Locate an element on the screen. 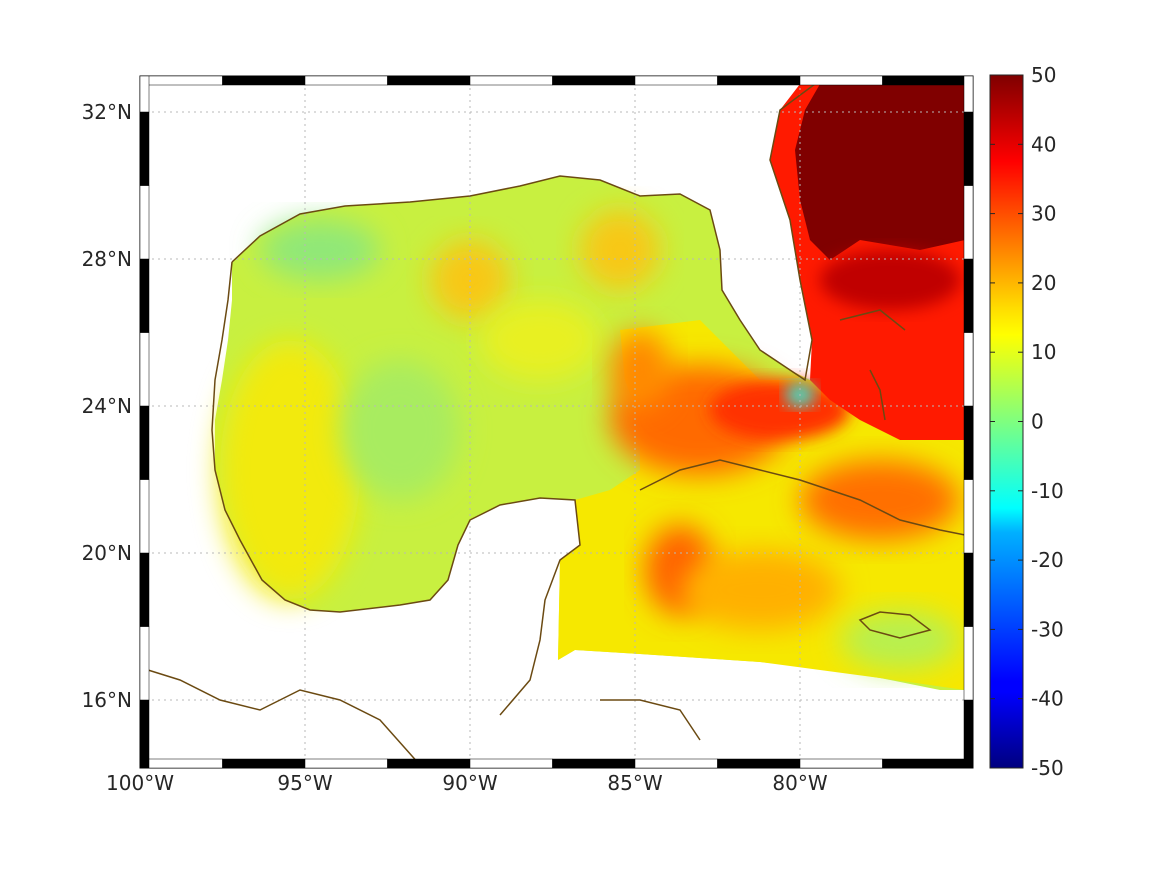 The image size is (1167, 875). latitude-labels: 32°N 28°N 24°N 20°N 16°N is located at coordinates (107, 406).